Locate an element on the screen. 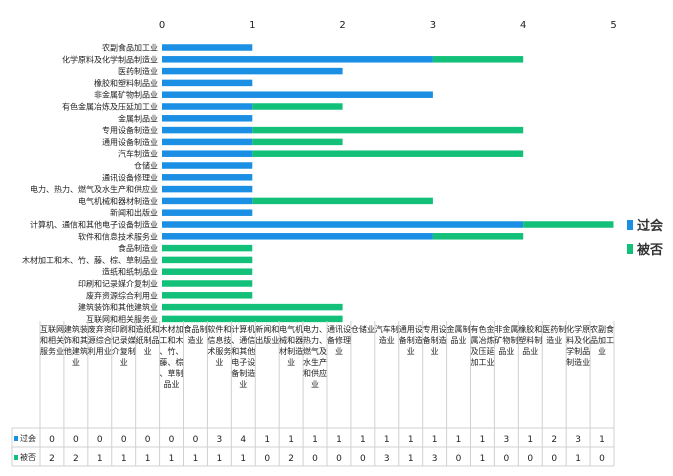 The width and height of the screenshot is (673, 476). category-label: 食品制造业 is located at coordinates (138, 248).